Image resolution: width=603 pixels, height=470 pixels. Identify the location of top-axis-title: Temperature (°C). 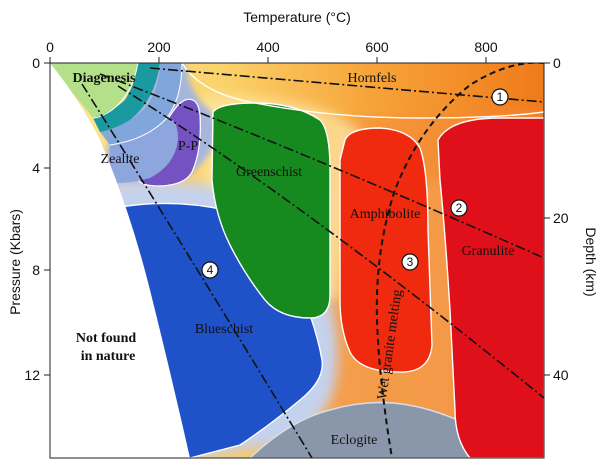
(297, 17).